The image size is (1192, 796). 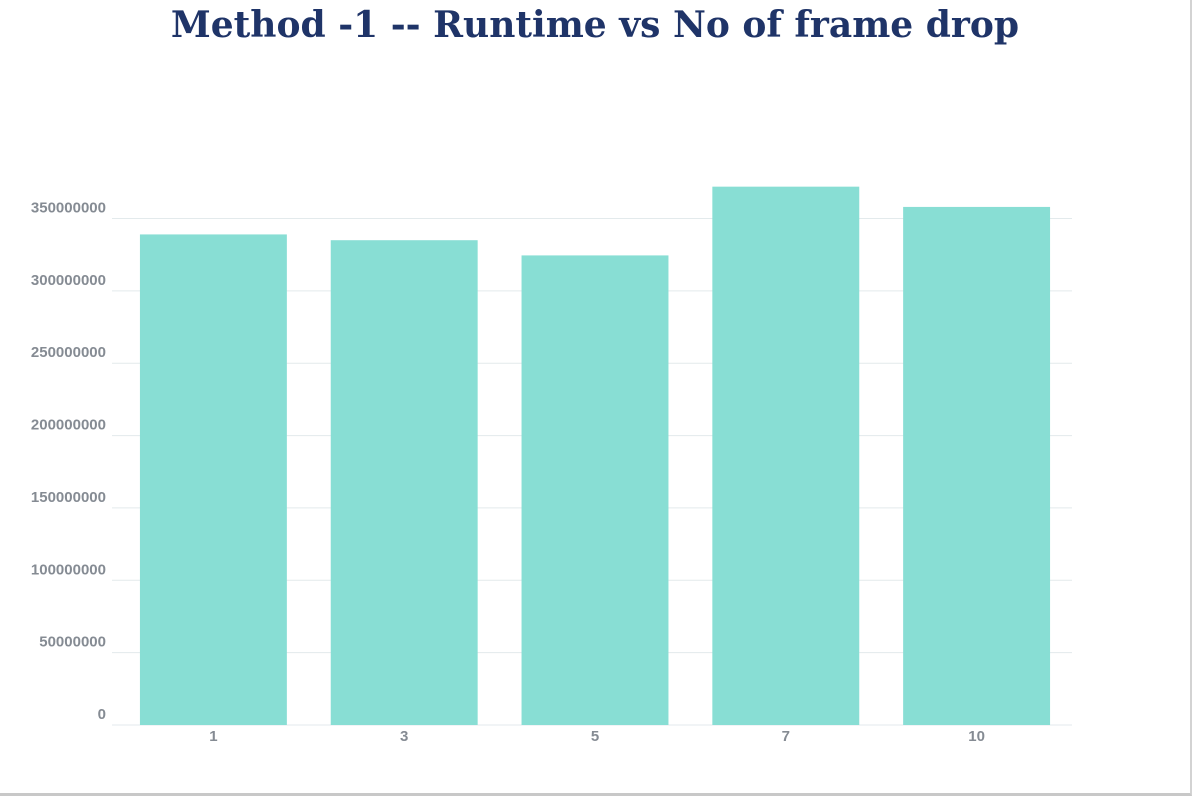 I want to click on y-tick-label: 150000000, so click(x=68, y=497).